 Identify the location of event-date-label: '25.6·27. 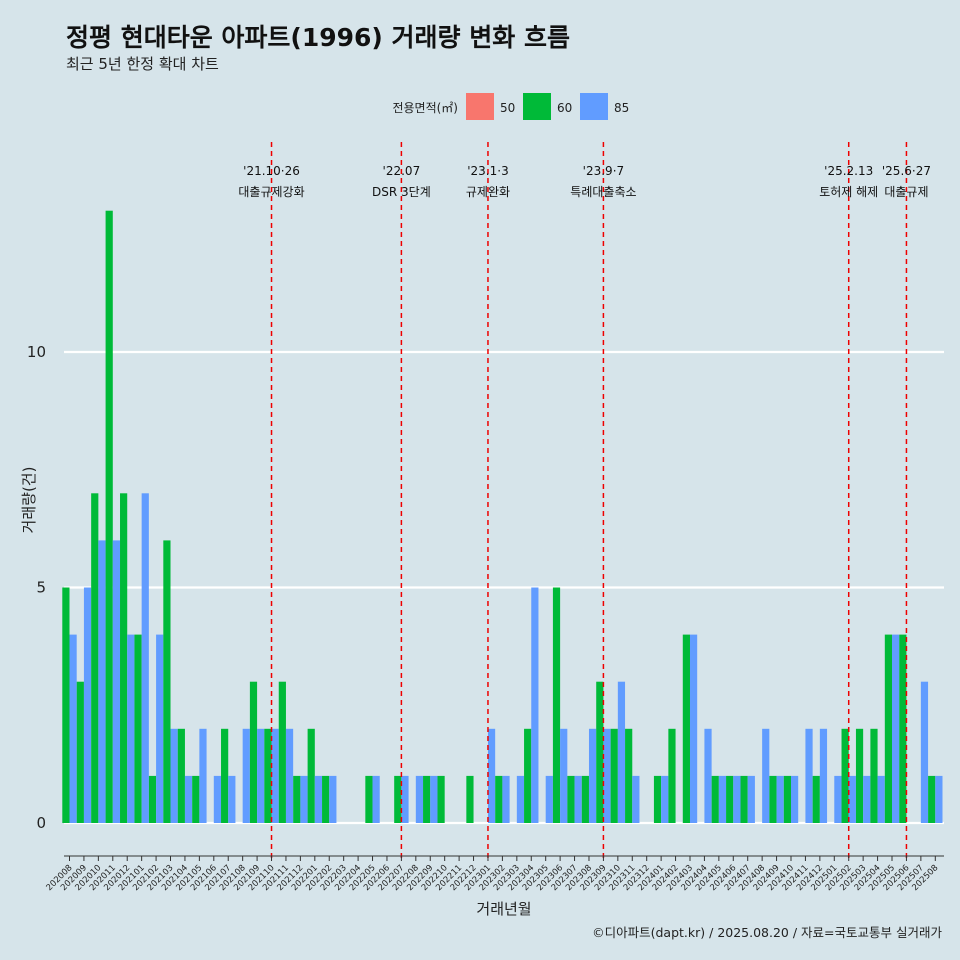
(906, 171).